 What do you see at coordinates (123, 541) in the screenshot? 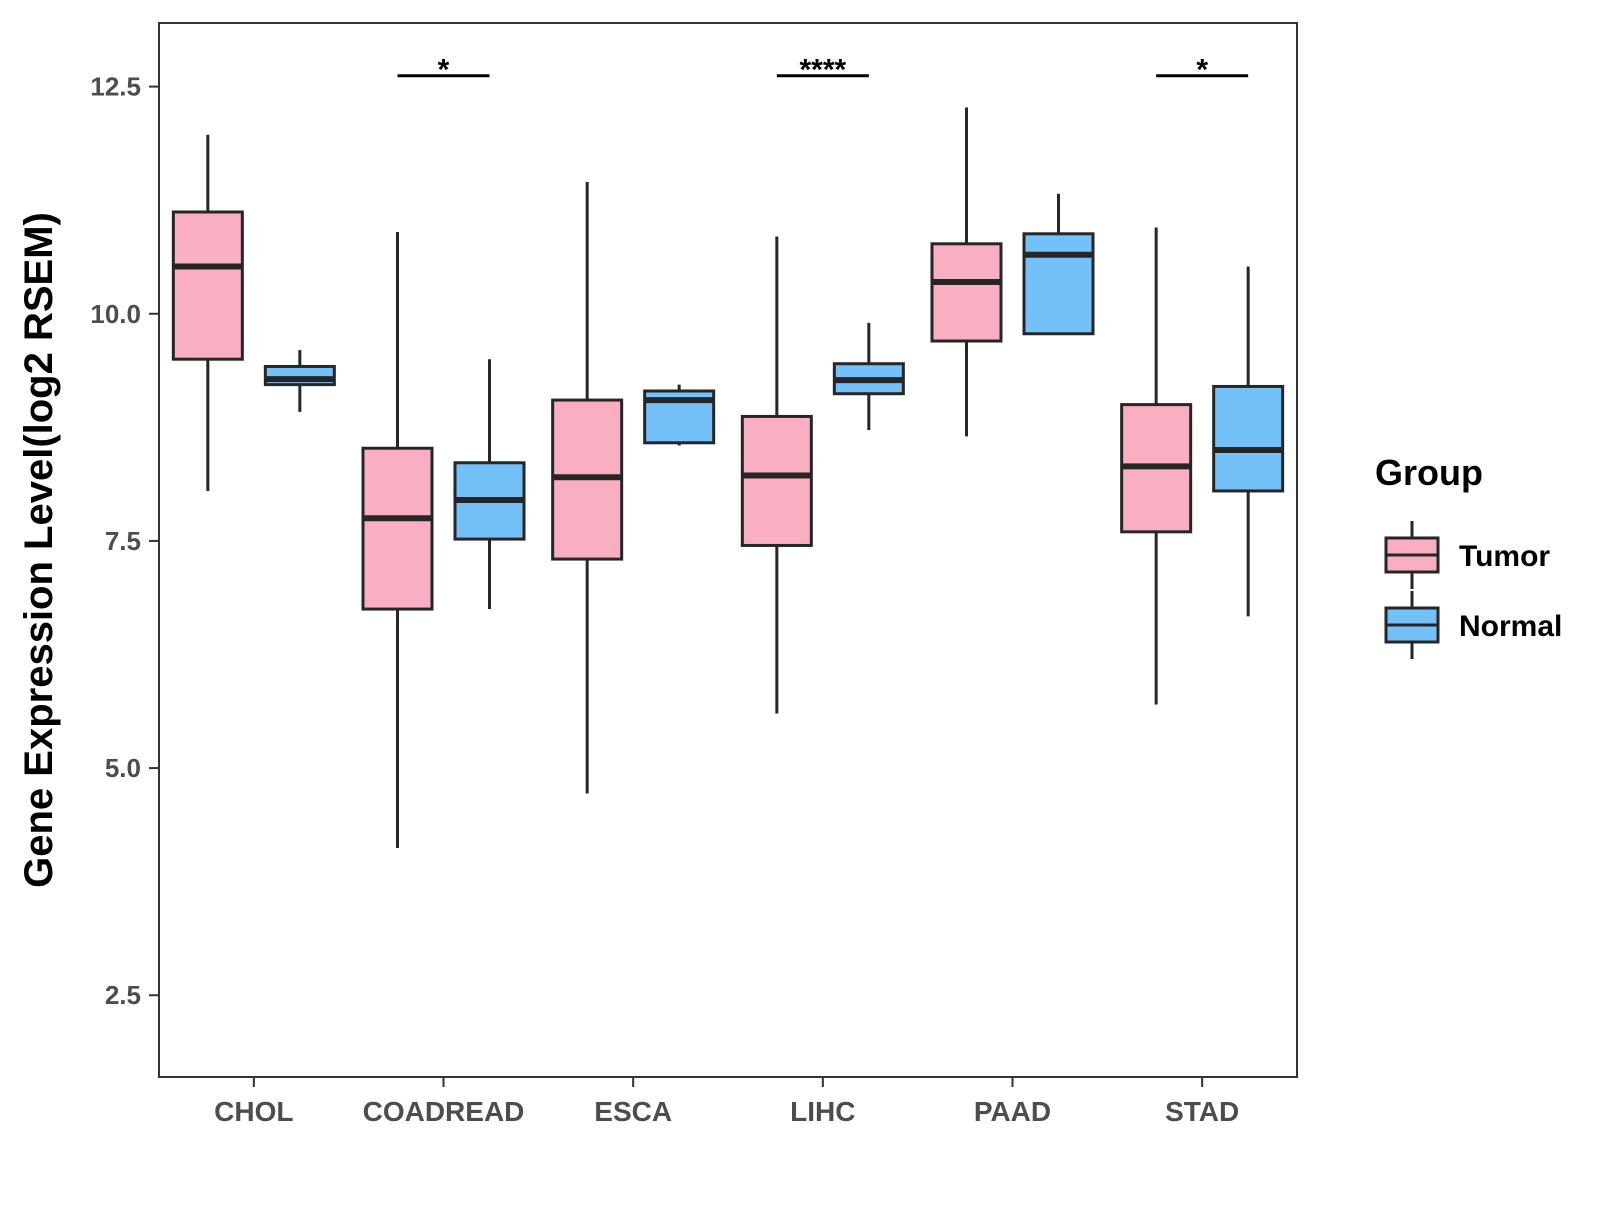
I see `y-tick-label: 7.5` at bounding box center [123, 541].